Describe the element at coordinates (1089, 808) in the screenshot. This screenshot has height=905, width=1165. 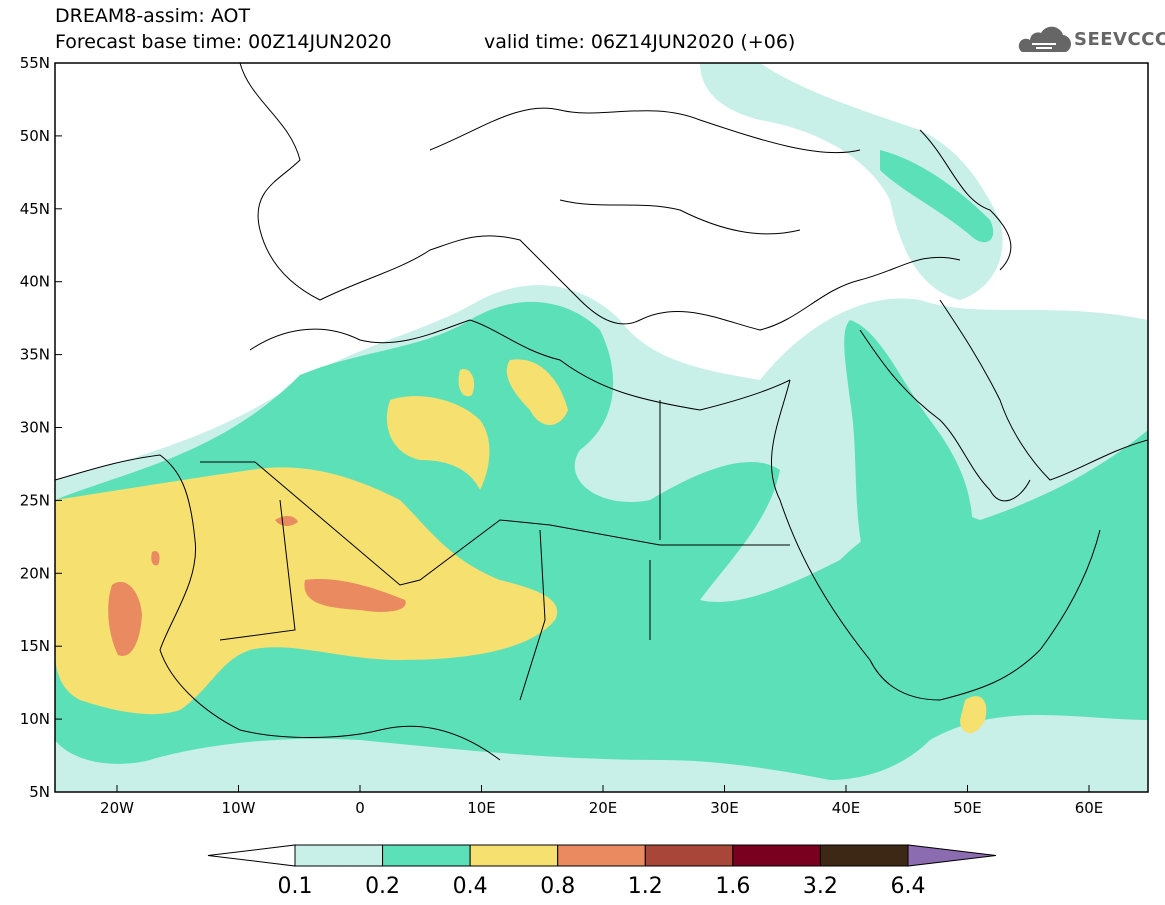
I see `lon-tick-label: 60E` at that location.